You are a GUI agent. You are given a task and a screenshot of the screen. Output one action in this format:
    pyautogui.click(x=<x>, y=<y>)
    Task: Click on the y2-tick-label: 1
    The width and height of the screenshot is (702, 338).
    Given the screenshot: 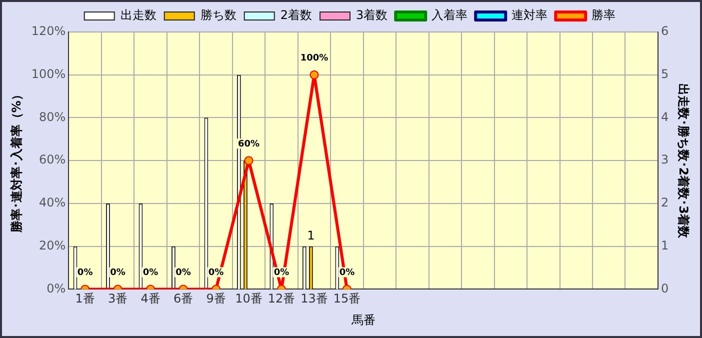 What is the action you would take?
    pyautogui.click(x=664, y=245)
    